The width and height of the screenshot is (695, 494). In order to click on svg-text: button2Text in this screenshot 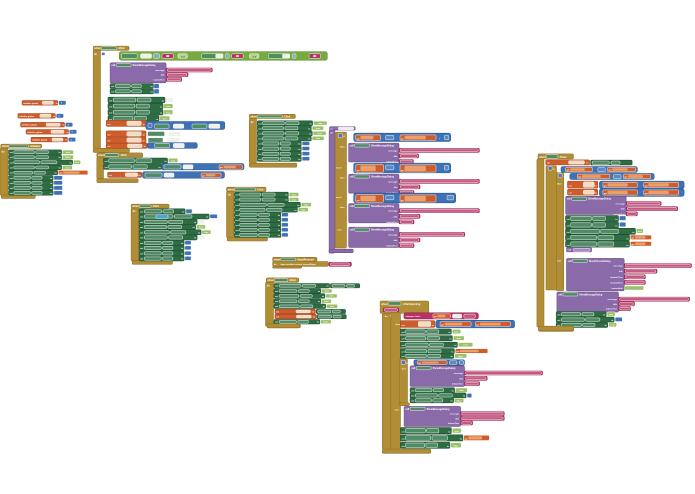, I will do `click(616, 282)`.